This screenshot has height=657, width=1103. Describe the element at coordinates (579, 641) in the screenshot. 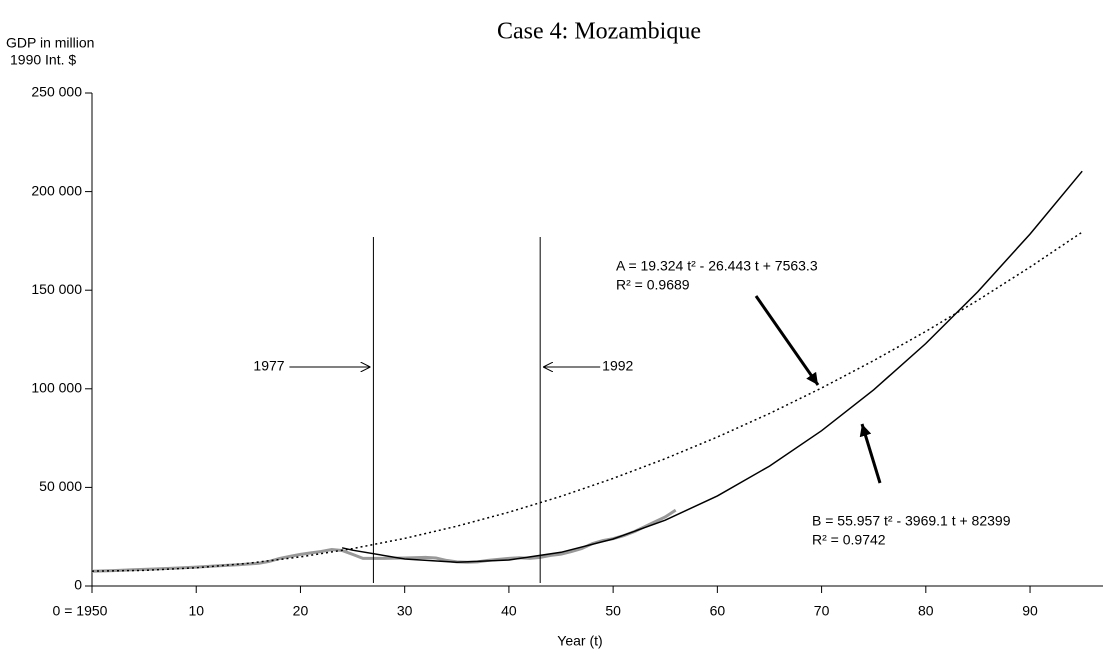

I see `x-axis-label: Year (t)` at that location.